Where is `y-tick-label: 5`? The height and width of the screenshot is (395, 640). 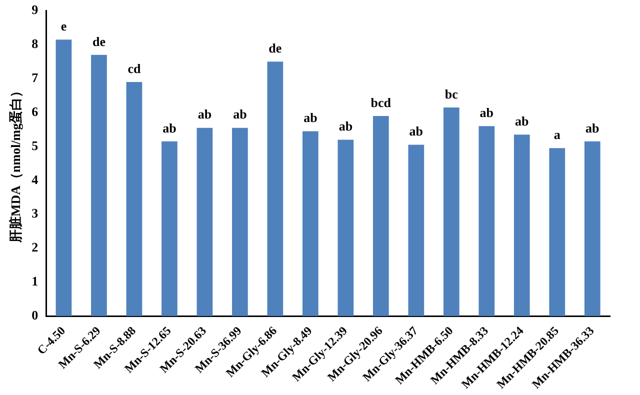 y-tick-label: 5 is located at coordinates (35, 145).